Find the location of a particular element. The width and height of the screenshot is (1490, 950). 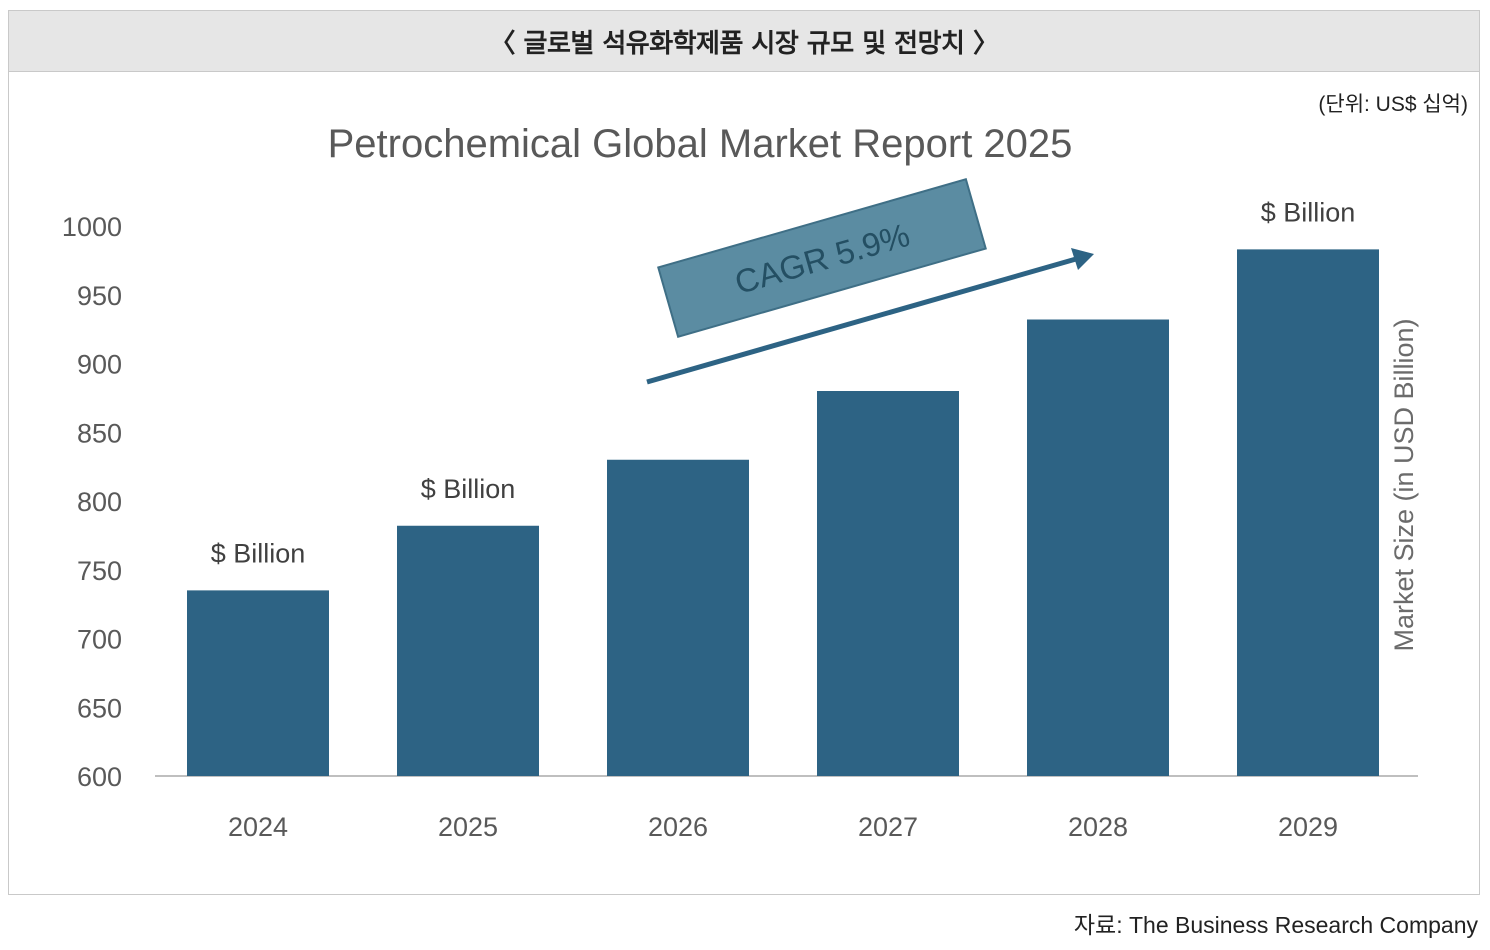

x-tick-label: 2029 is located at coordinates (1308, 827).